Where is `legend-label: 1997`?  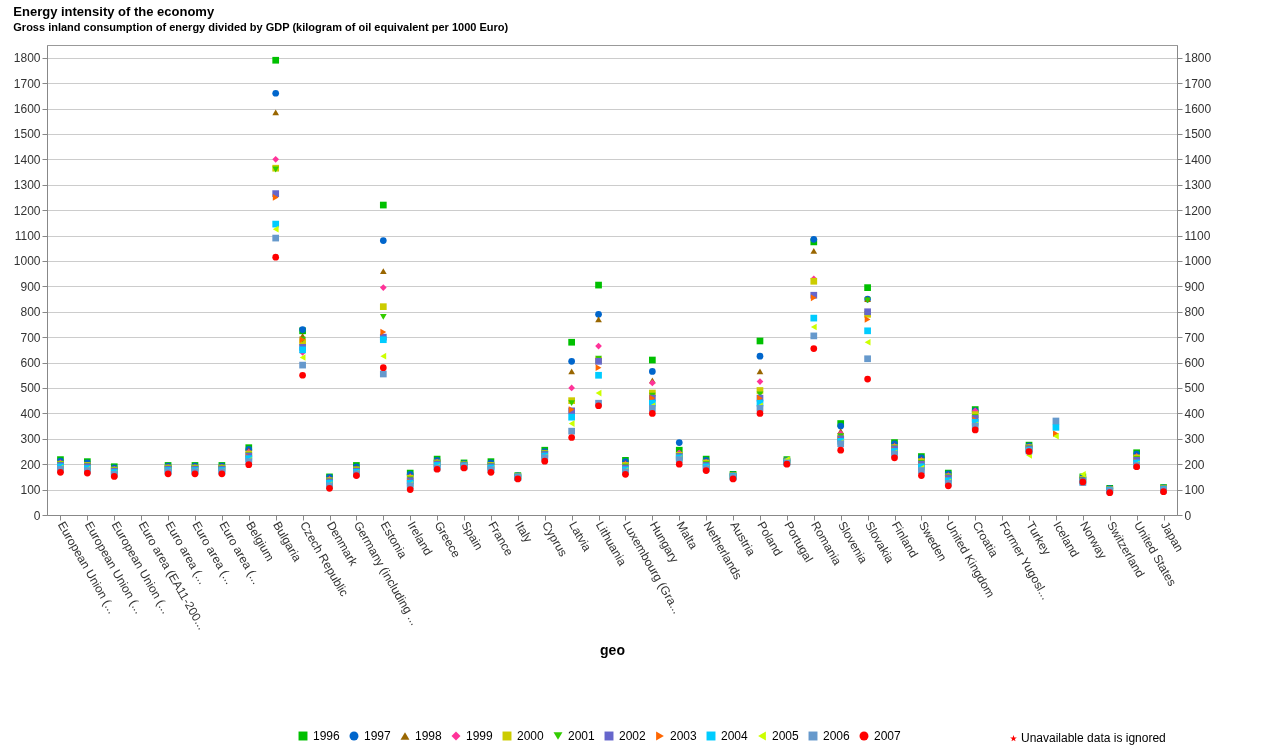
legend-label: 1997 is located at coordinates (378, 736).